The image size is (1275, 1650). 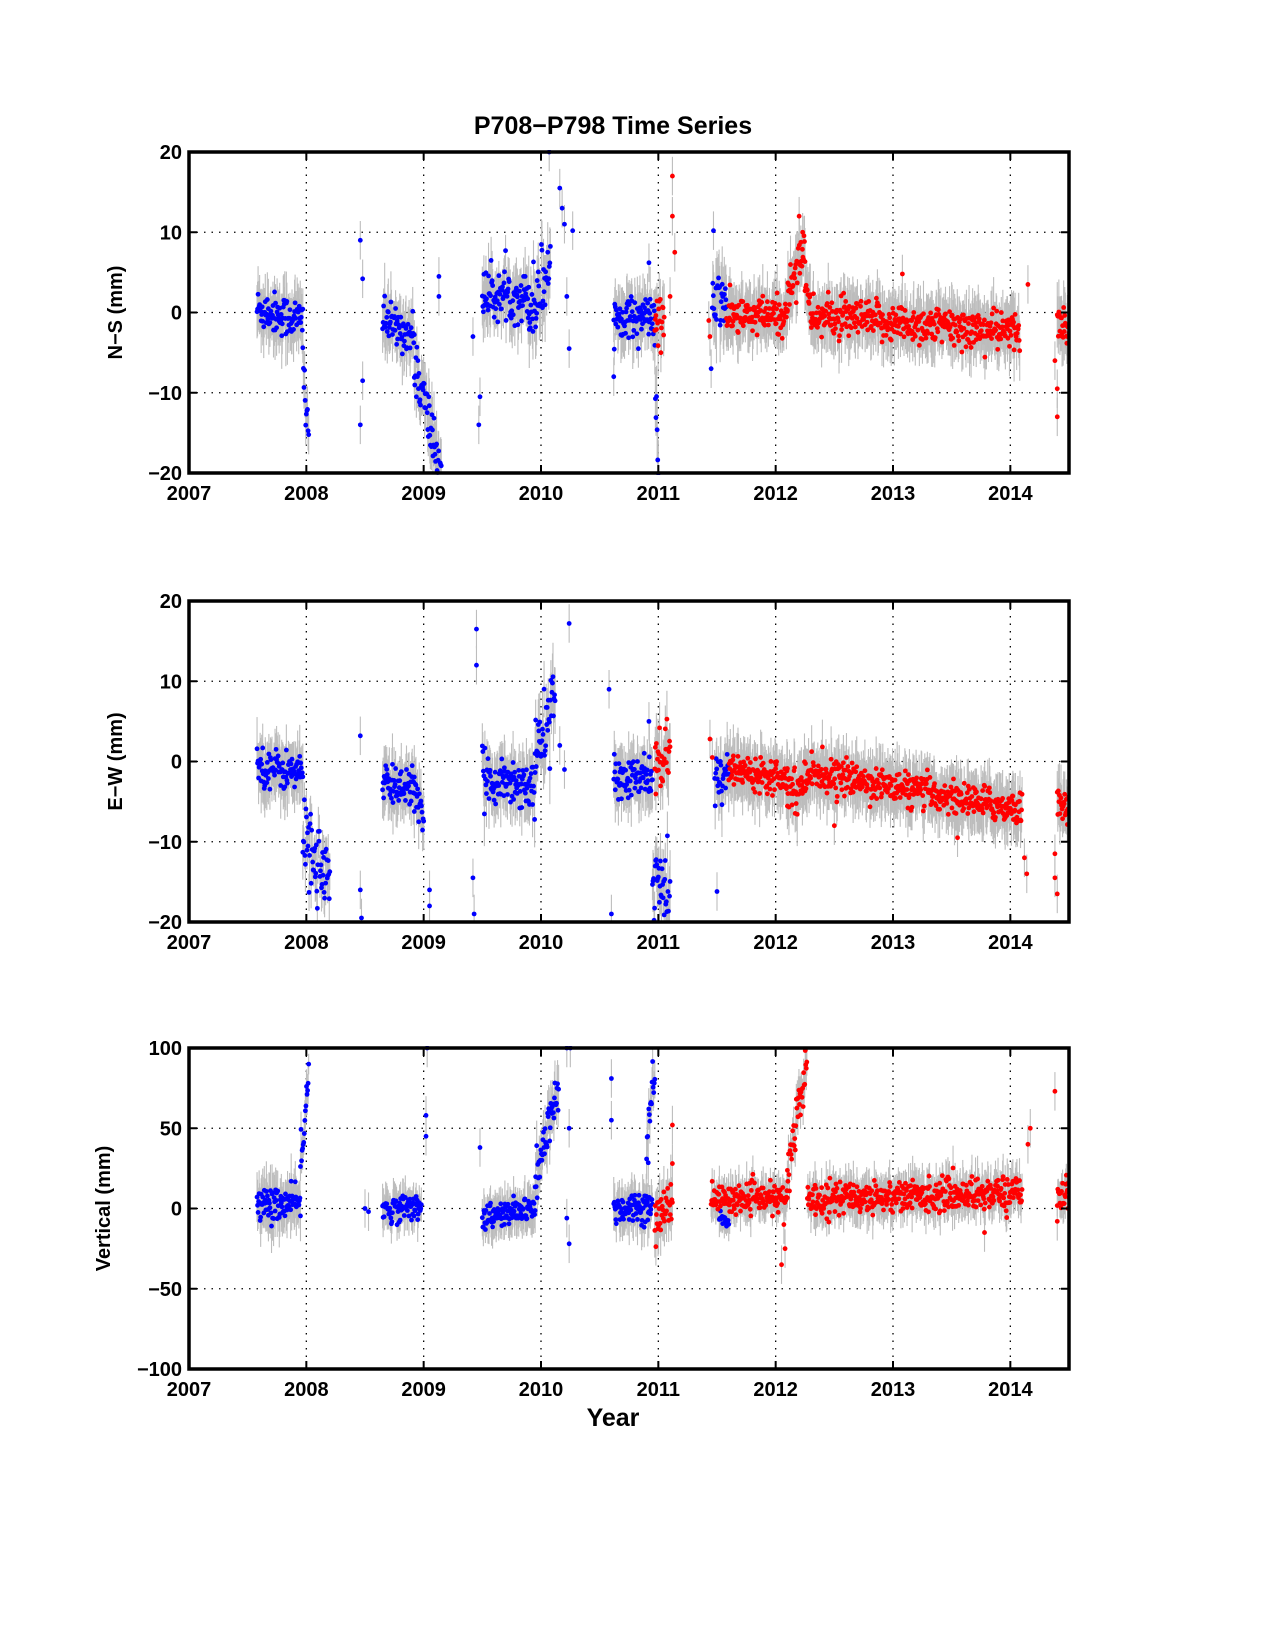 I want to click on x-tick-label: 2013, so click(x=893, y=943).